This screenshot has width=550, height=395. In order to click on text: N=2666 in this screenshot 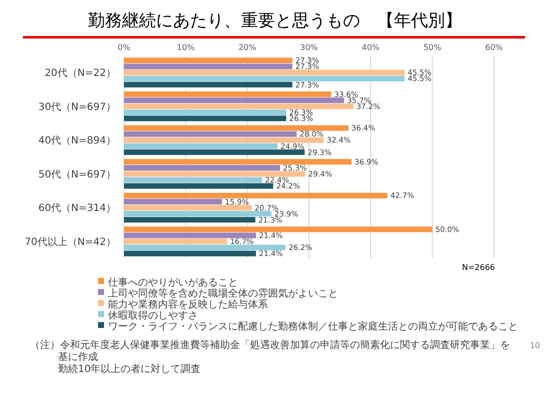, I will do `click(478, 267)`.